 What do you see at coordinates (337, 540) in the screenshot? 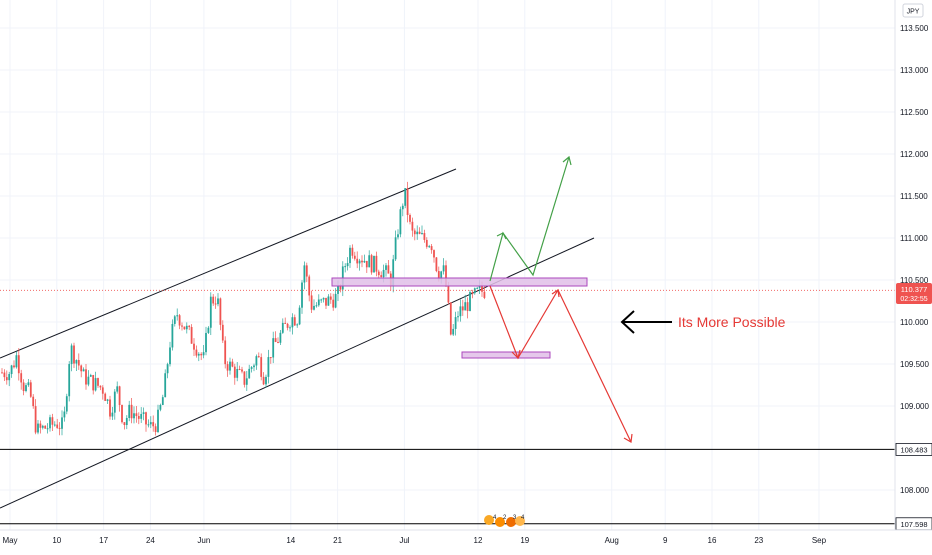
I see `time-tick-label: 21` at bounding box center [337, 540].